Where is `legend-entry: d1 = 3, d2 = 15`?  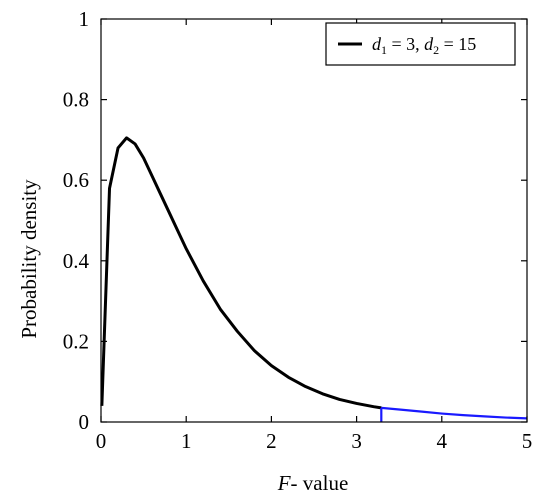 legend-entry: d1 = 3, d2 = 15 is located at coordinates (424, 45).